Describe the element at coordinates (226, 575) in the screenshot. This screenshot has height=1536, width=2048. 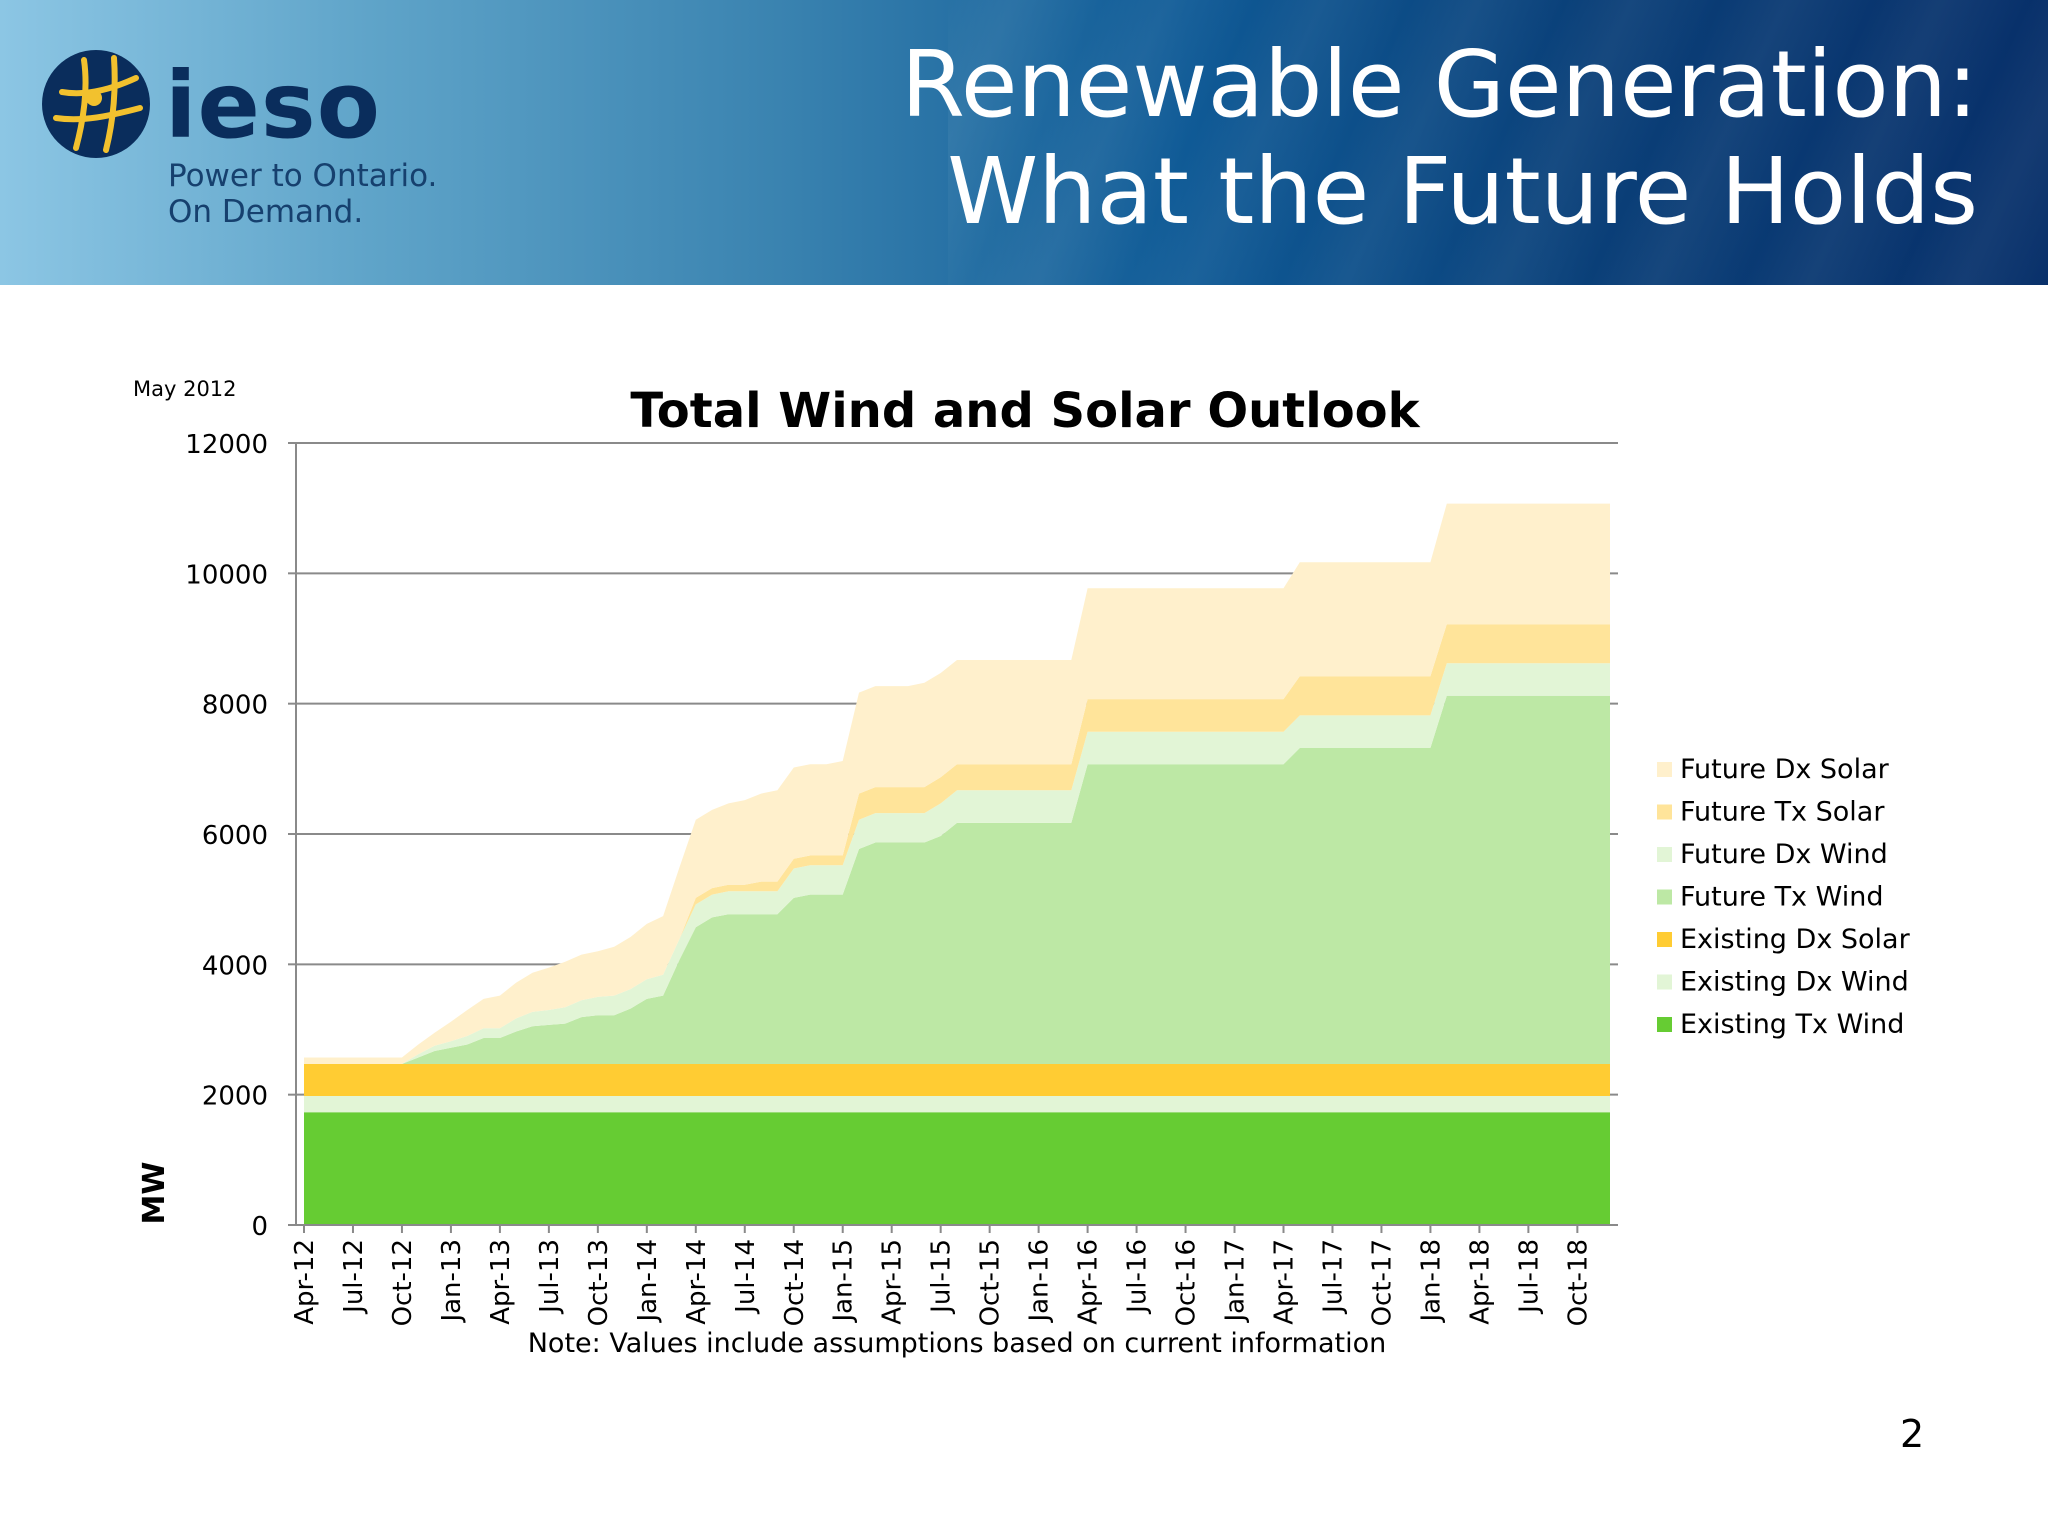
I see `y-tick-label: 10000` at that location.